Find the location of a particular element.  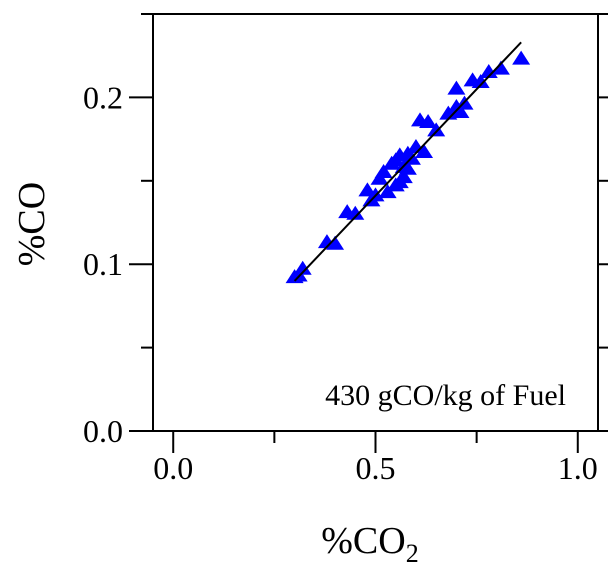

y-tick-label: 0.2 is located at coordinates (103, 97).